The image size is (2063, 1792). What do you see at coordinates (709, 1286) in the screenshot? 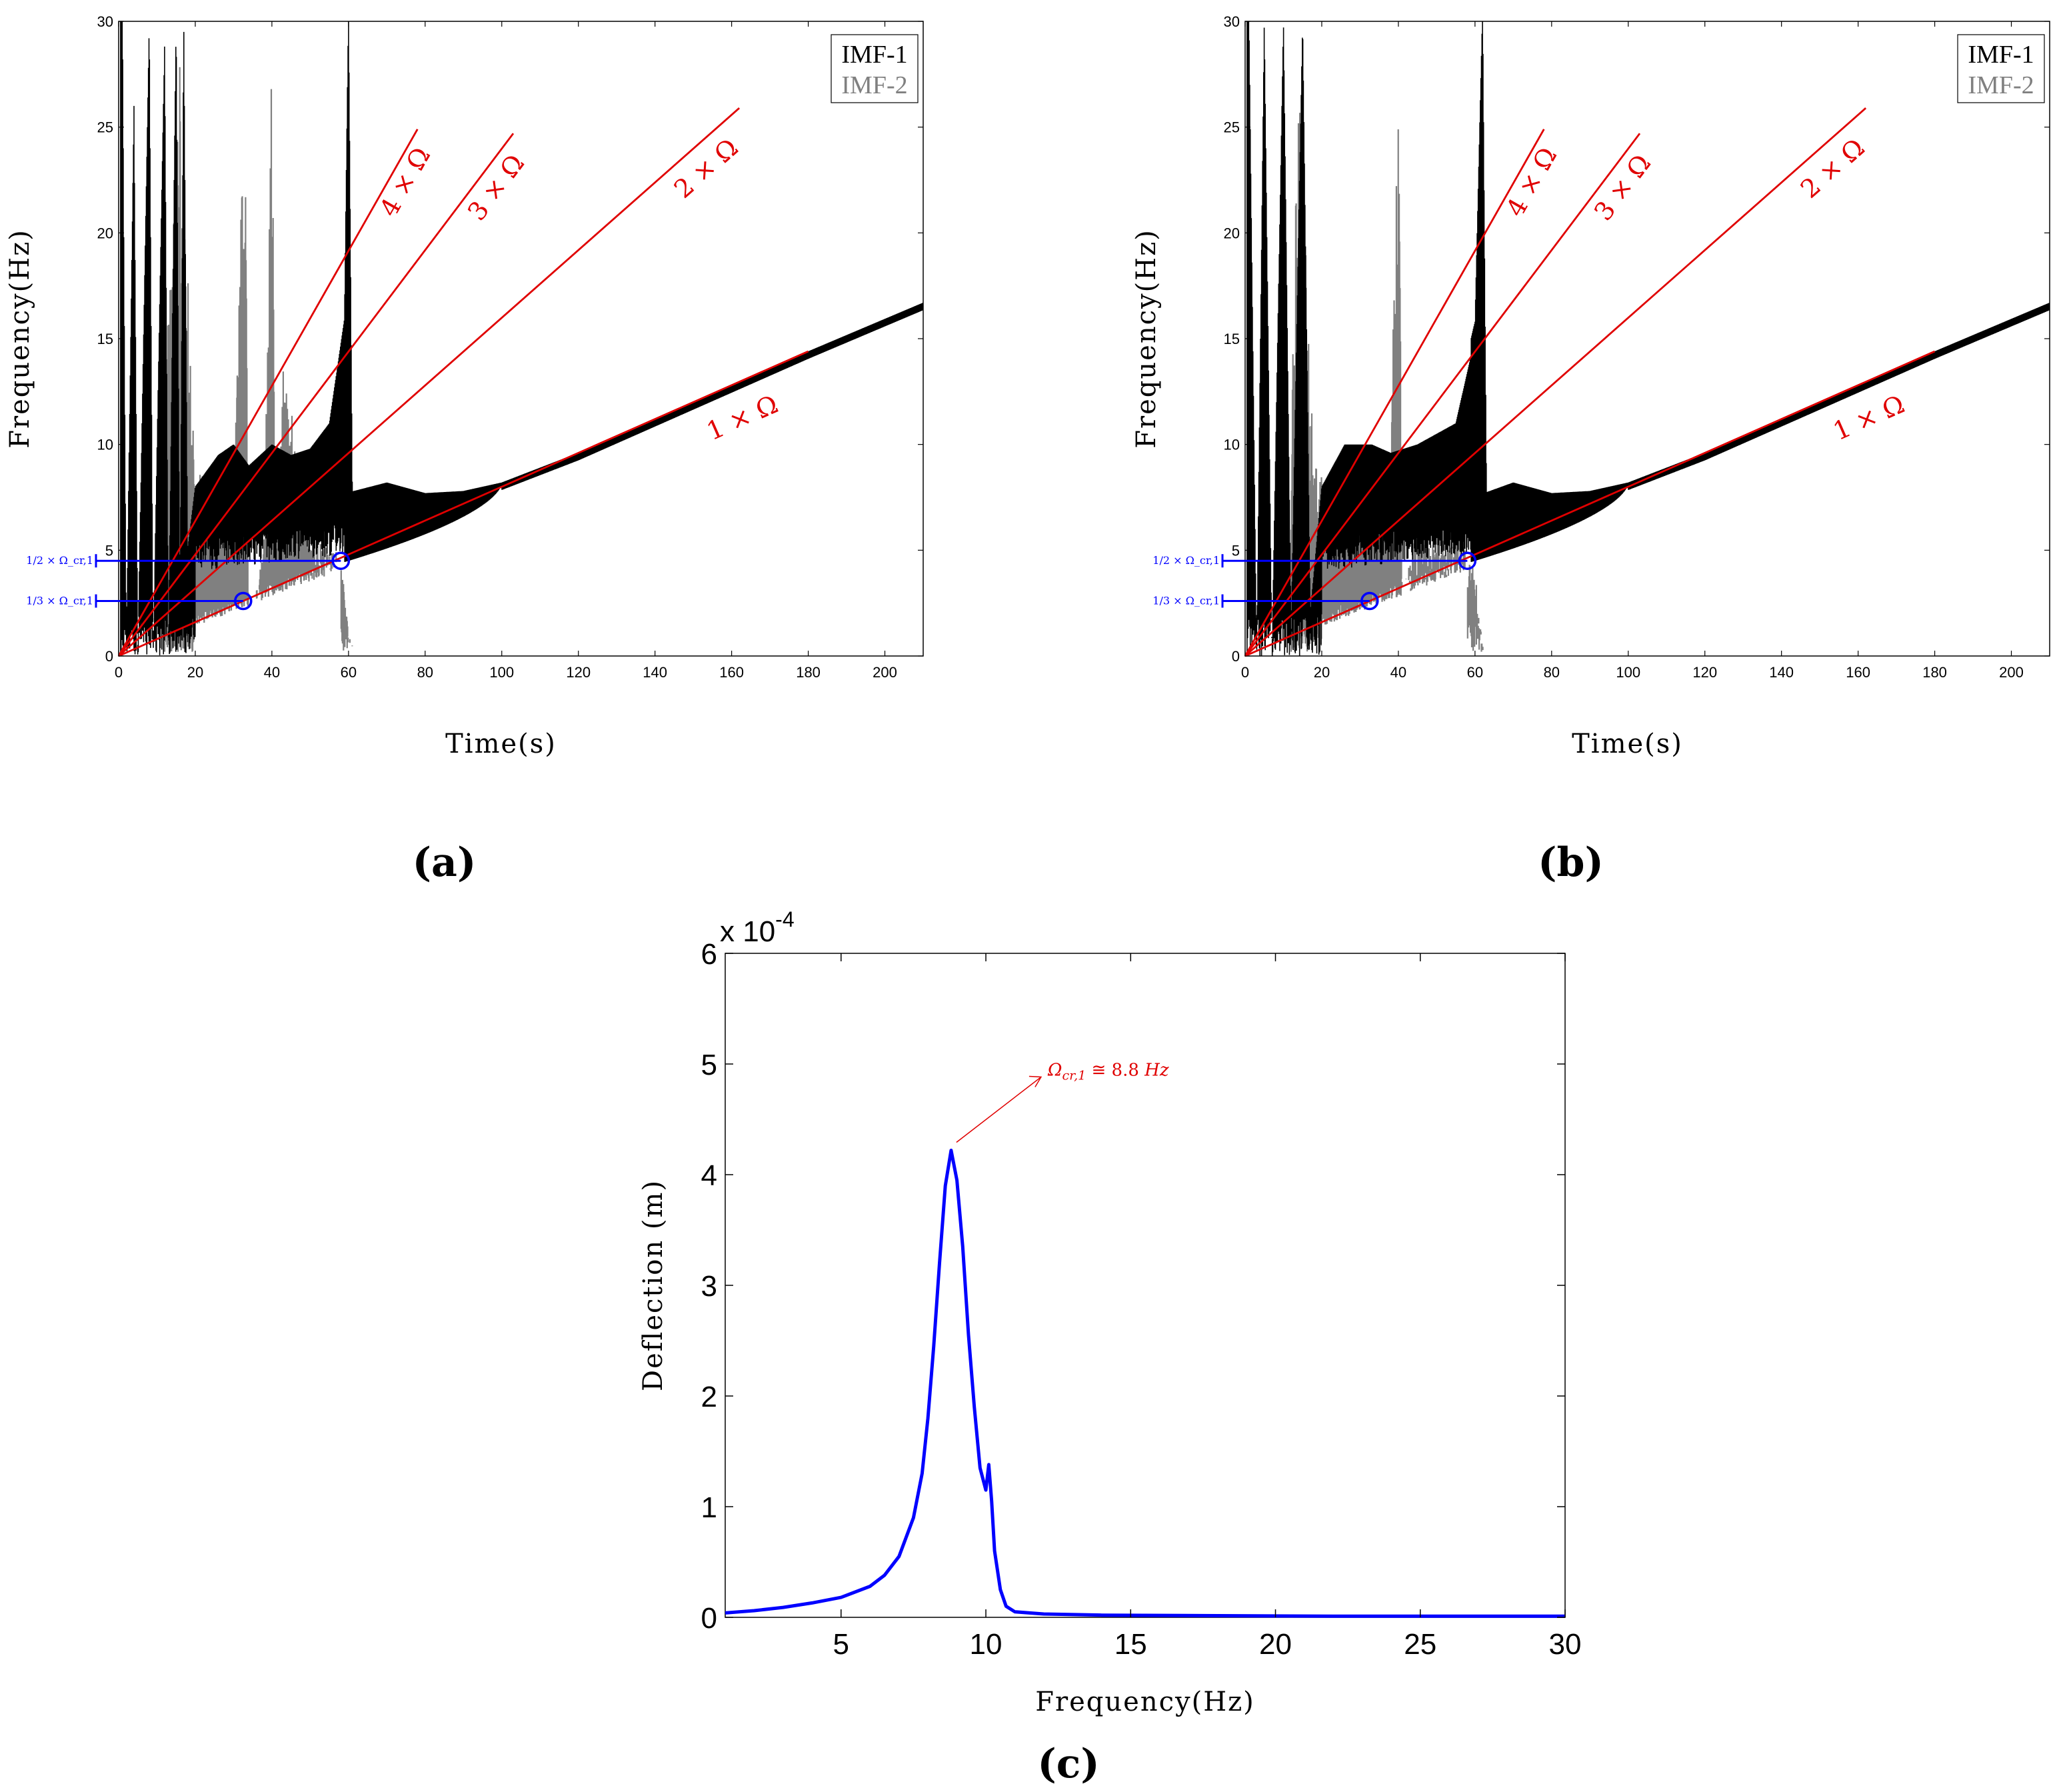
I see `y-tick-label: 3` at bounding box center [709, 1286].